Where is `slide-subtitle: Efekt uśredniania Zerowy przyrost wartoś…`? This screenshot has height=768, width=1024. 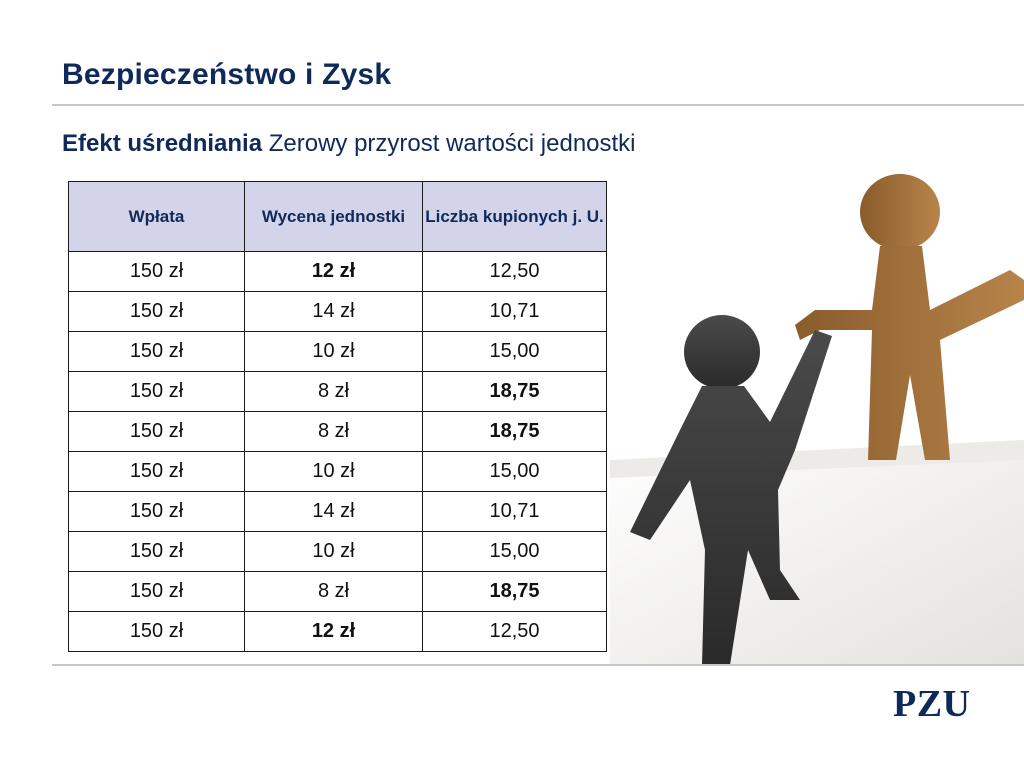
slide-subtitle: Efekt uśredniania Zerowy przyrost wartoś… is located at coordinates (349, 144).